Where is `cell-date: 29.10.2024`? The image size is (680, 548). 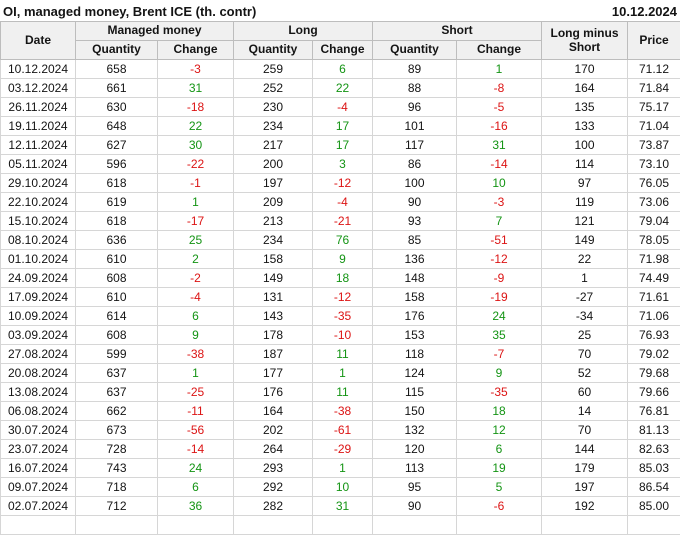
cell-date: 29.10.2024 is located at coordinates (38, 183).